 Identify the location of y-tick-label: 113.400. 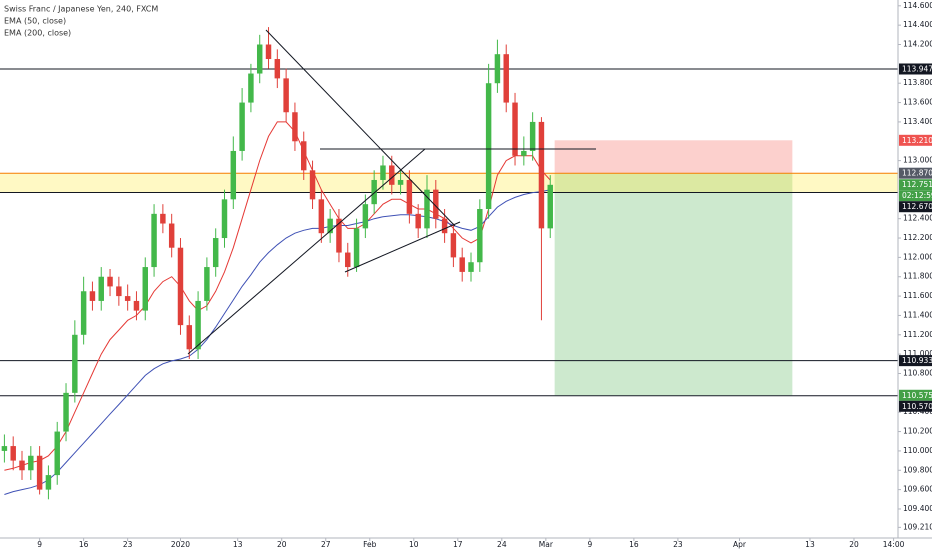
(917, 121).